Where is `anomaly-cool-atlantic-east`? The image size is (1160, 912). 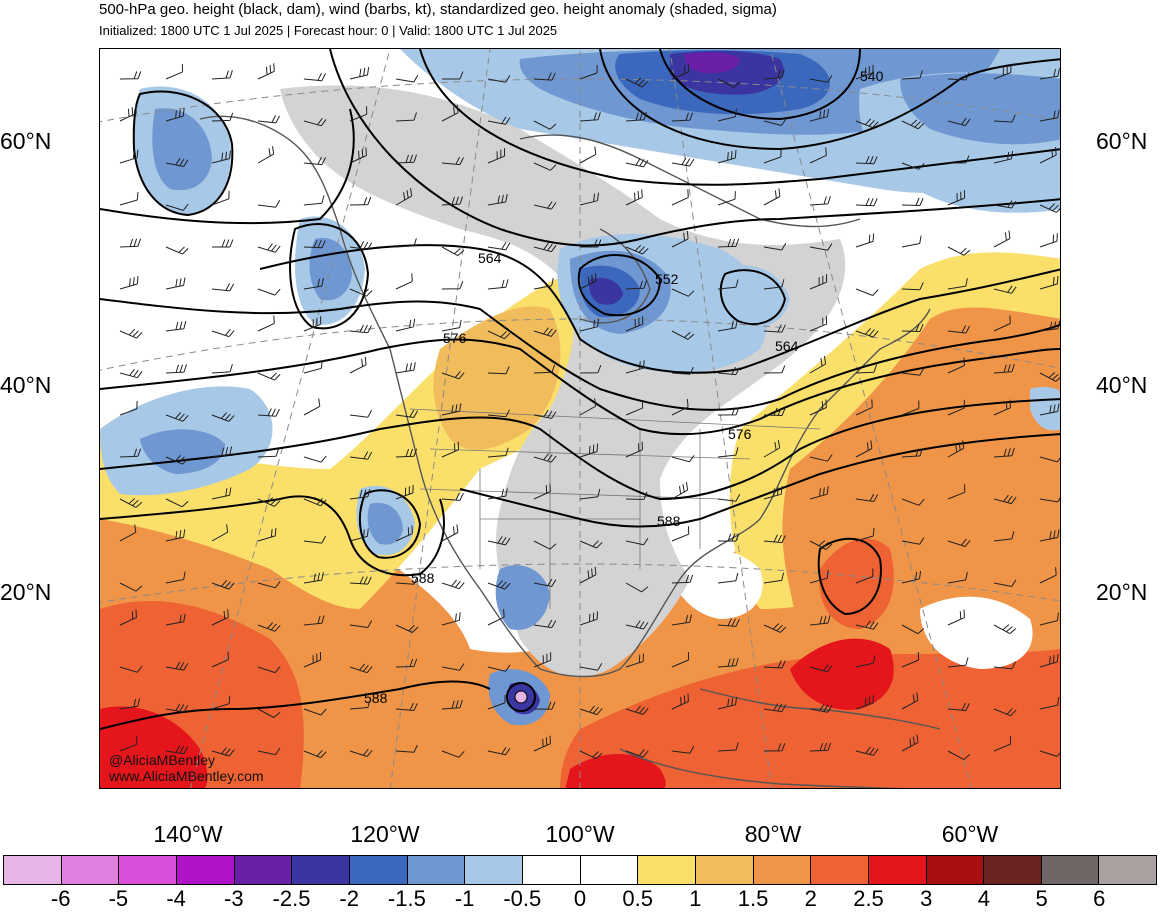 anomaly-cool-atlantic-east is located at coordinates (1045, 408).